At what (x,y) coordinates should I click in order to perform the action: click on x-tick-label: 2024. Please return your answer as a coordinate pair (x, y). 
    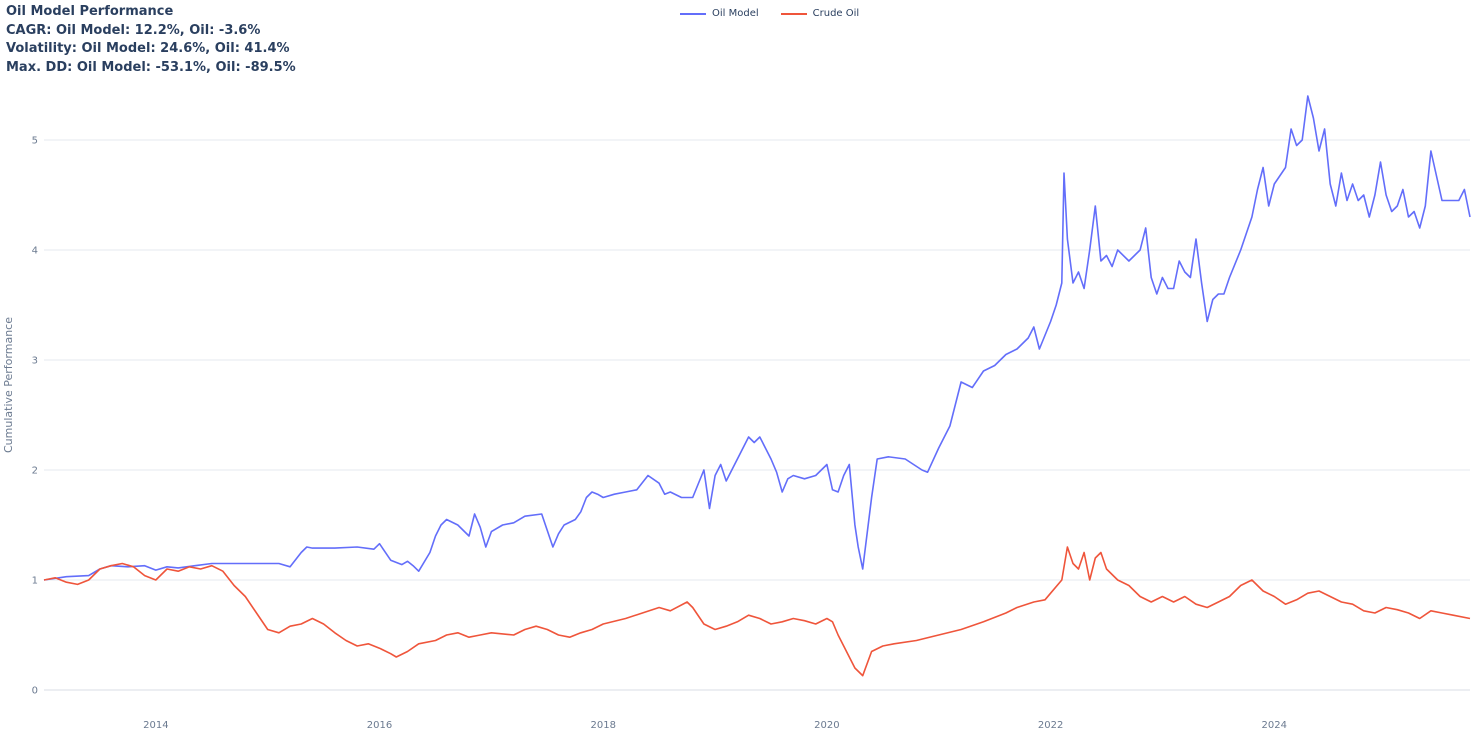
    Looking at the image, I should click on (1274, 725).